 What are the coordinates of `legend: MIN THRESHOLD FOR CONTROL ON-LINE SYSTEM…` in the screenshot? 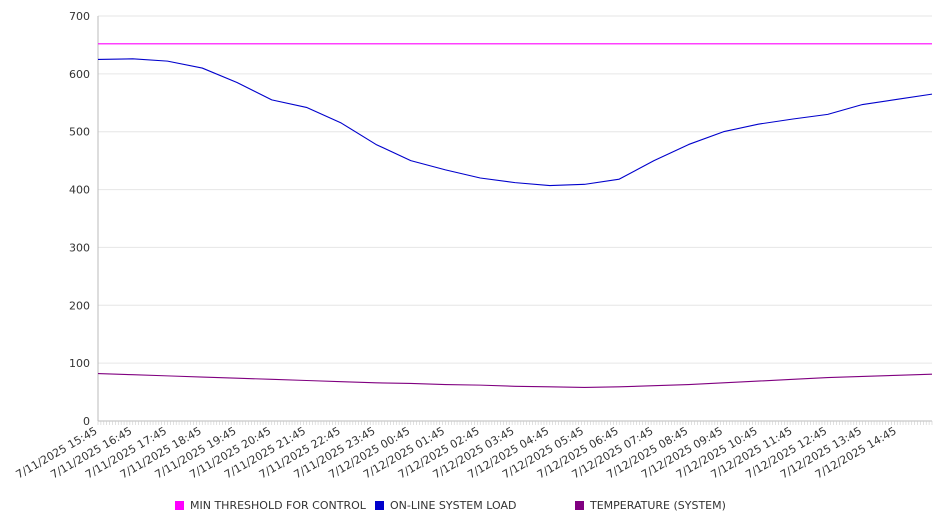 It's located at (473, 506).